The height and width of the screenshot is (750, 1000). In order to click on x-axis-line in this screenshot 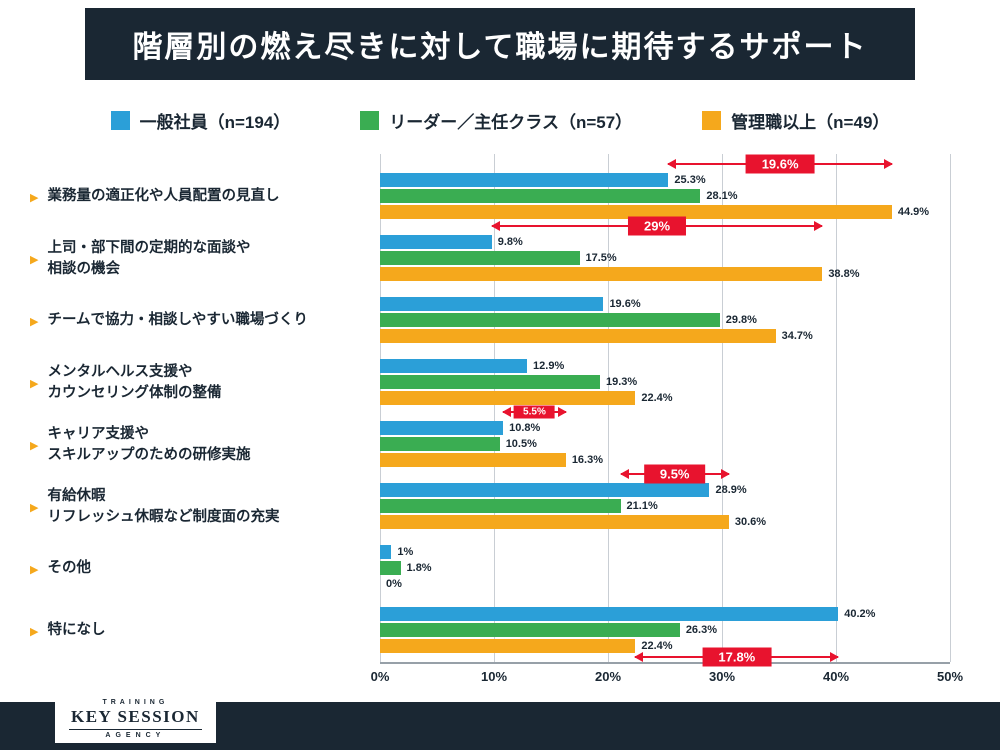, I will do `click(665, 663)`.